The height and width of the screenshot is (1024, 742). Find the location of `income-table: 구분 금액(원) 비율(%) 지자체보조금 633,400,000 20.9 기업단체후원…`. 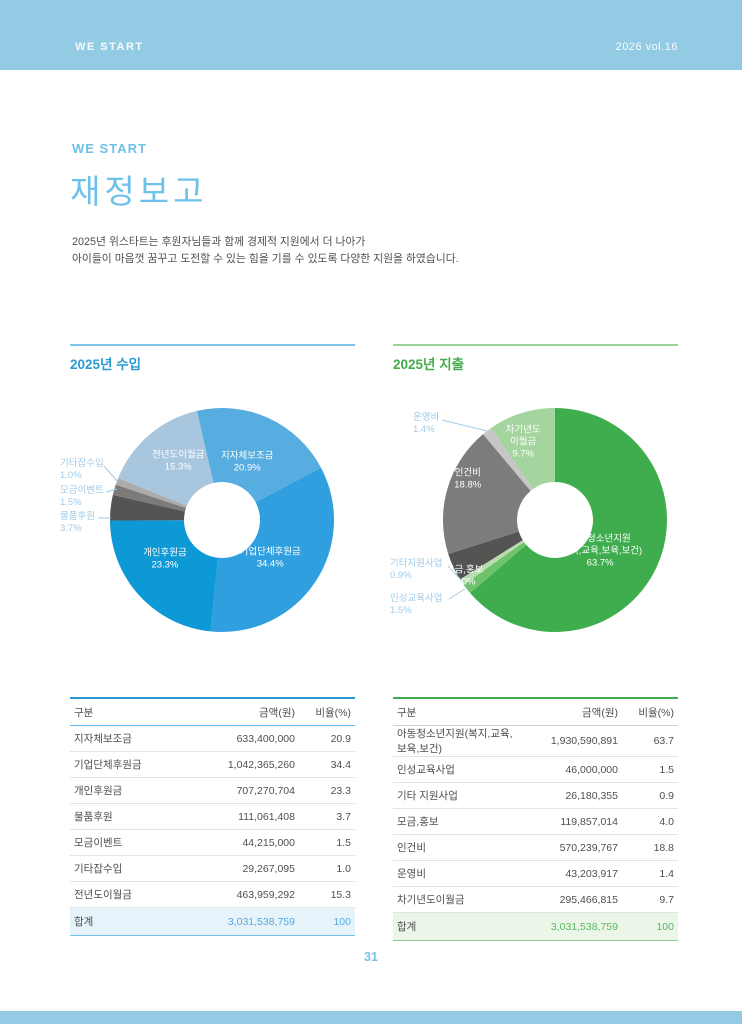

income-table: 구분 금액(원) 비율(%) 지자체보조금 633,400,000 20.9 기업단체후원… is located at coordinates (212, 816).